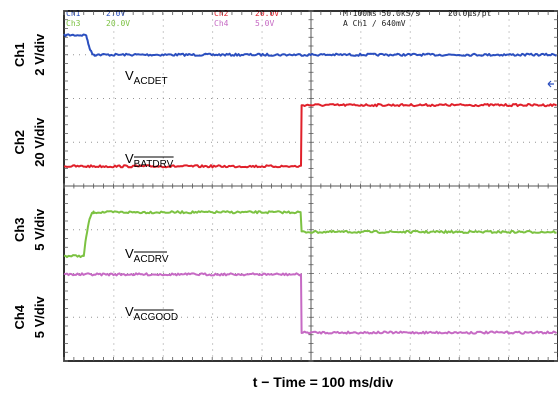  Describe the element at coordinates (29, 317) in the screenshot. I see `y-label-ch4: Ch4 5 V/div` at that location.